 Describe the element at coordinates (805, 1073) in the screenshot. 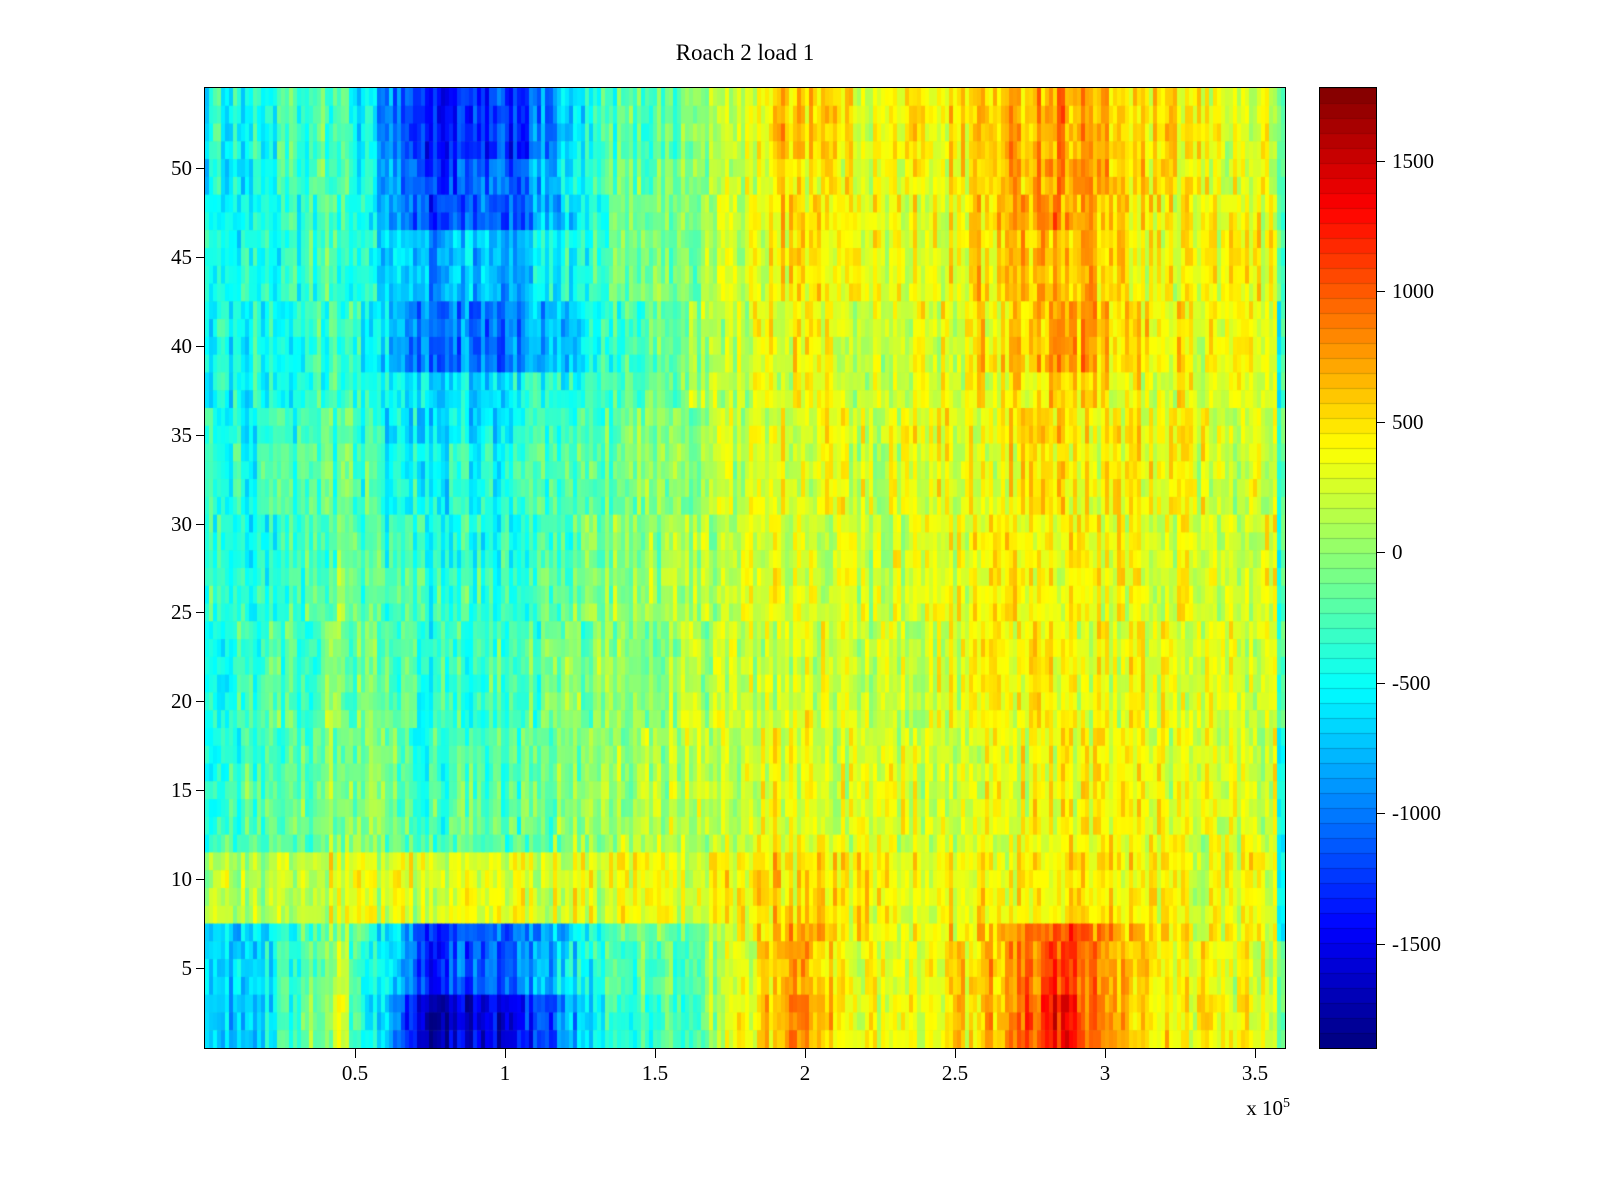

I see `x-tick-label: 2` at that location.